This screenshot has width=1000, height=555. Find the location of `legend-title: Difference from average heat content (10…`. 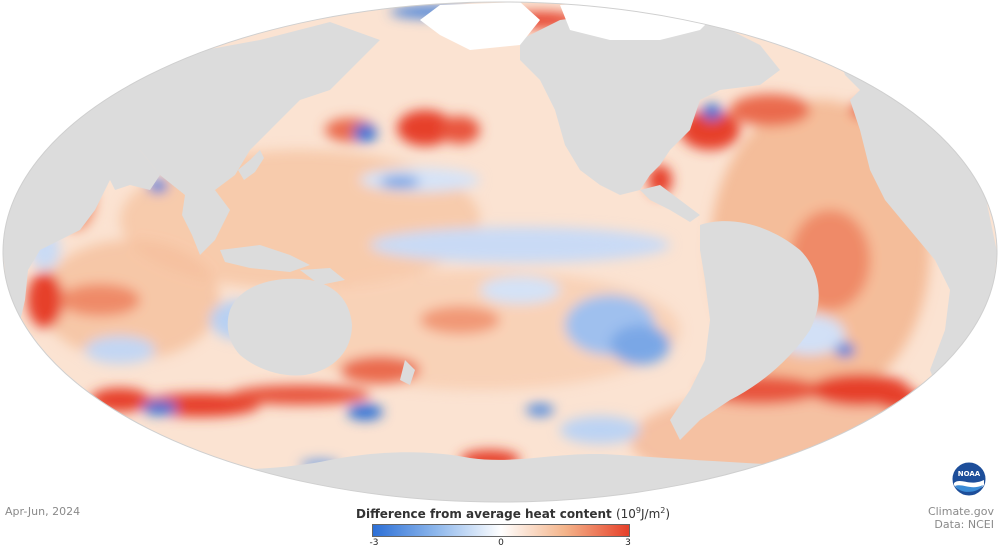

legend-title: Difference from average heat content (10… is located at coordinates (513, 513).